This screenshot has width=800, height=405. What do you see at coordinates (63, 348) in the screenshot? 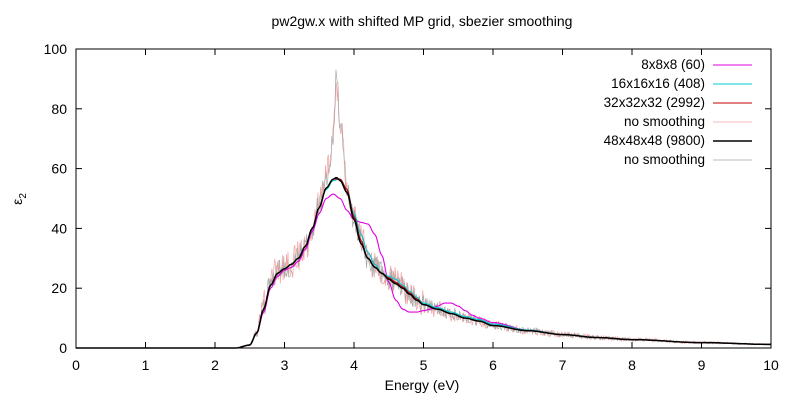
I see `y-tick-label: 0` at bounding box center [63, 348].